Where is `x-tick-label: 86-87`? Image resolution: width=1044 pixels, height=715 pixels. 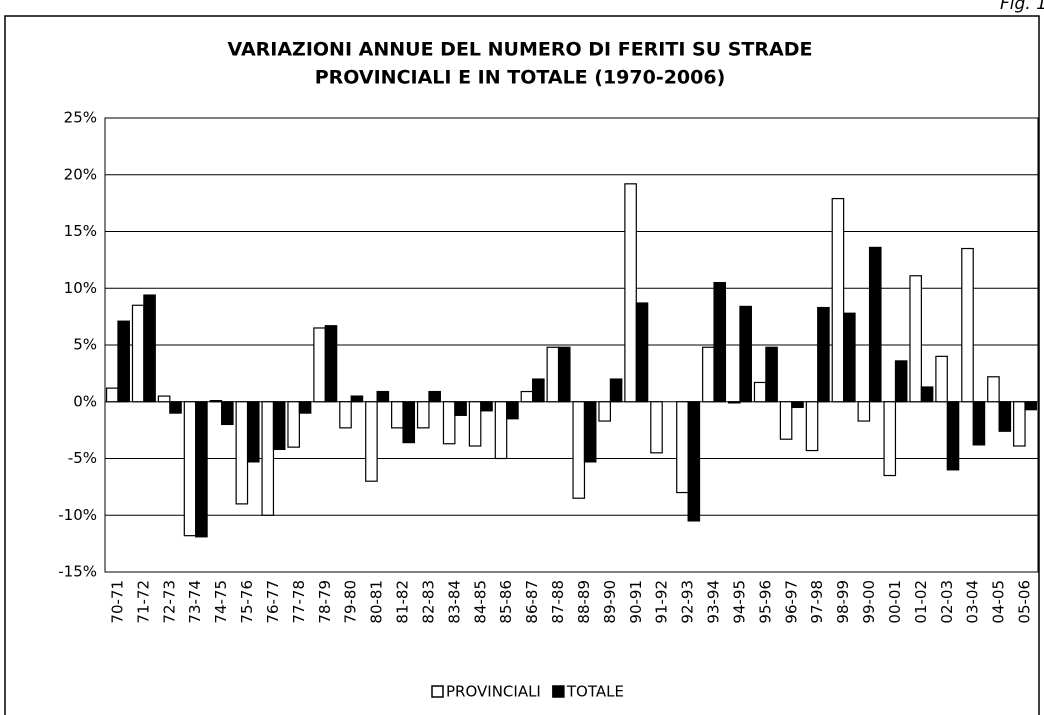
x-tick-label: 86-87 is located at coordinates (532, 602).